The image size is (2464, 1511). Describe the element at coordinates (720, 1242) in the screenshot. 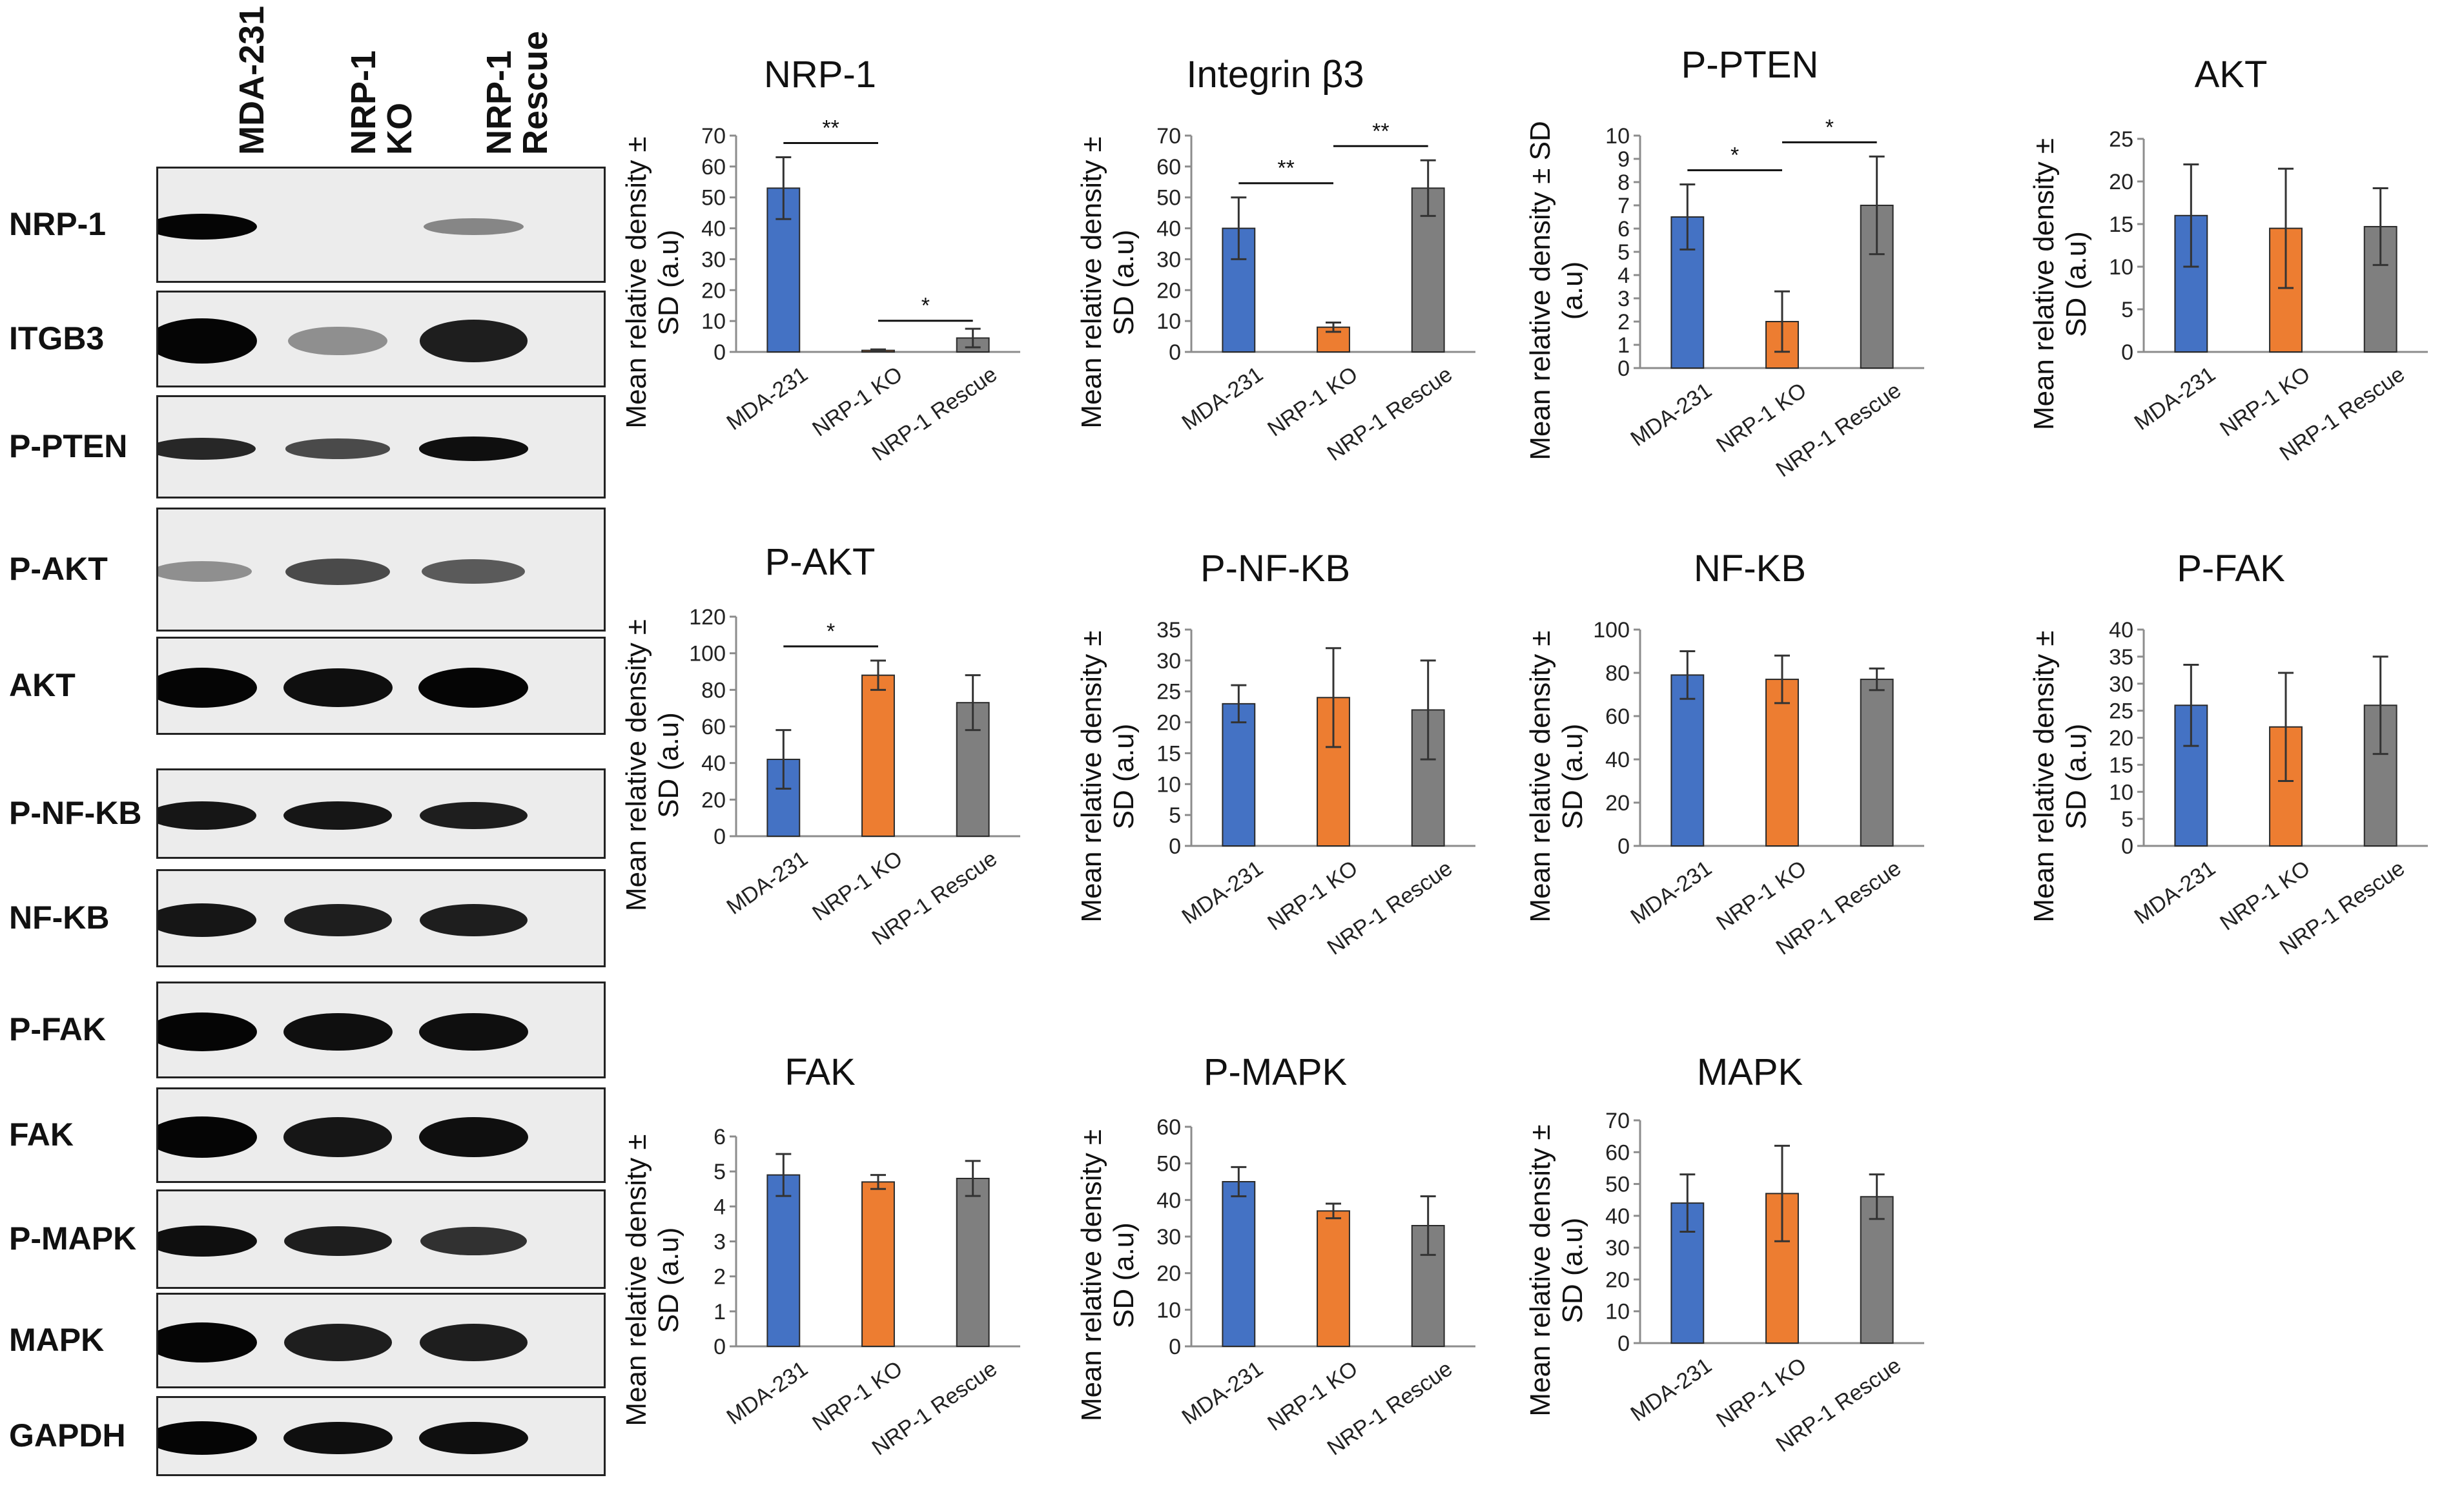

I see `y-tick-label: 3` at that location.